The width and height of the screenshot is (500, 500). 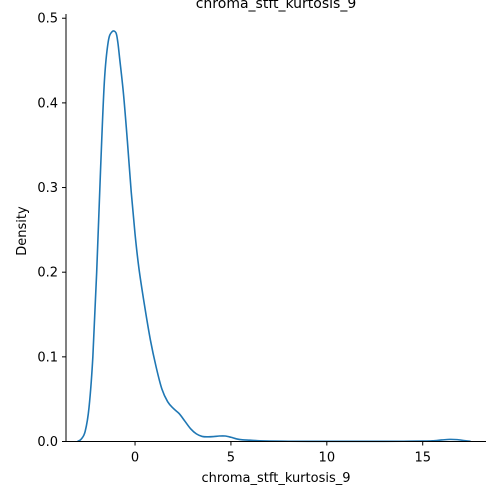 I want to click on x-axis-label: chroma_stft_kurtosis_9, so click(x=275, y=478).